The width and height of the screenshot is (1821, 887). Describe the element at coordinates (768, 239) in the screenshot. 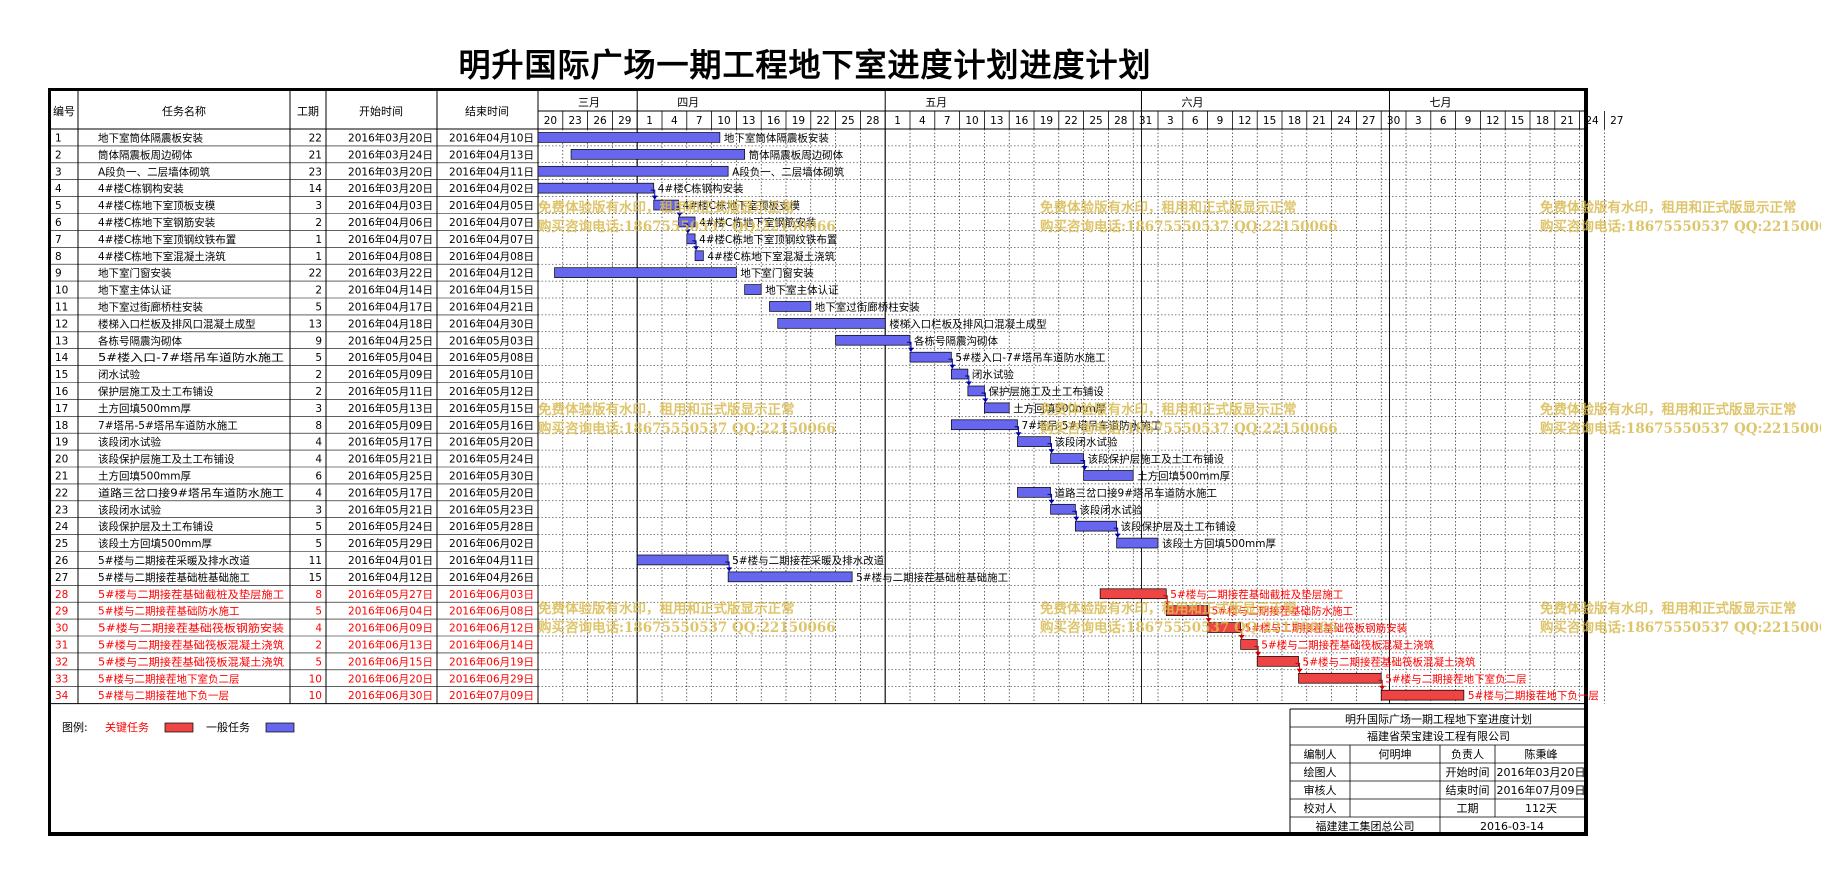

I see `task-bar-label: 4#楼C栋地下室顶钢纹铁布置` at that location.